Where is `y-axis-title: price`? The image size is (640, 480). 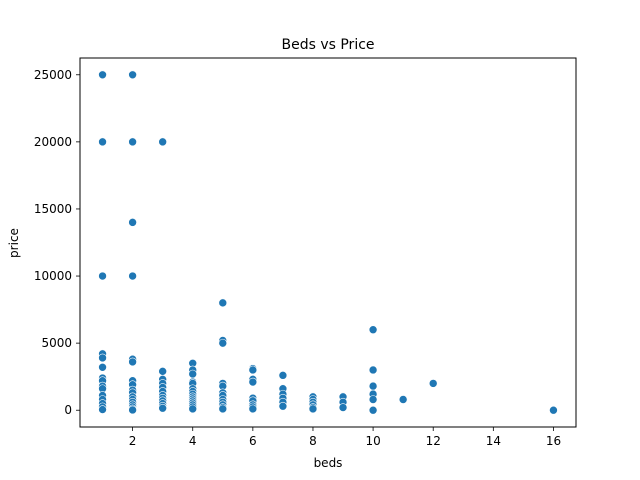
y-axis-title: price is located at coordinates (14, 243).